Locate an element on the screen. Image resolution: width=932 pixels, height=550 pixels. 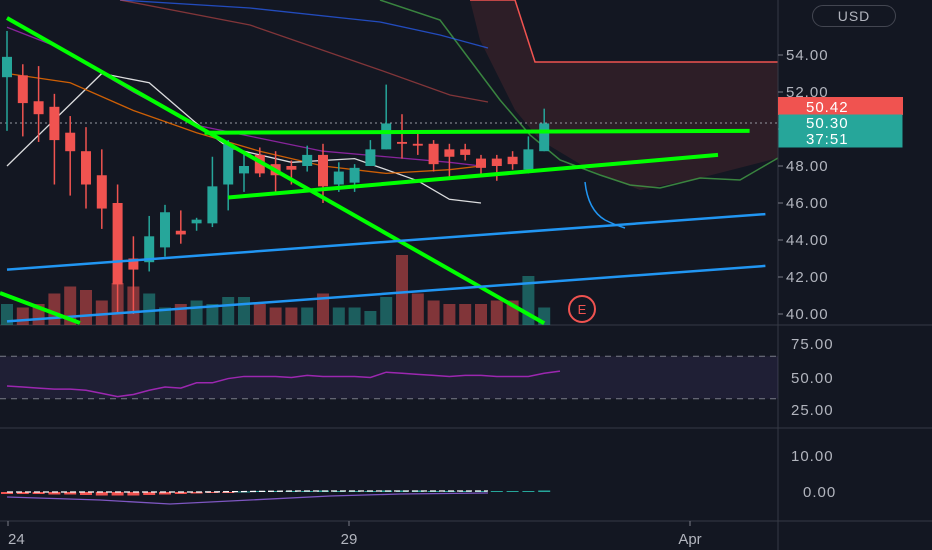
rsi-band is located at coordinates (389, 377).